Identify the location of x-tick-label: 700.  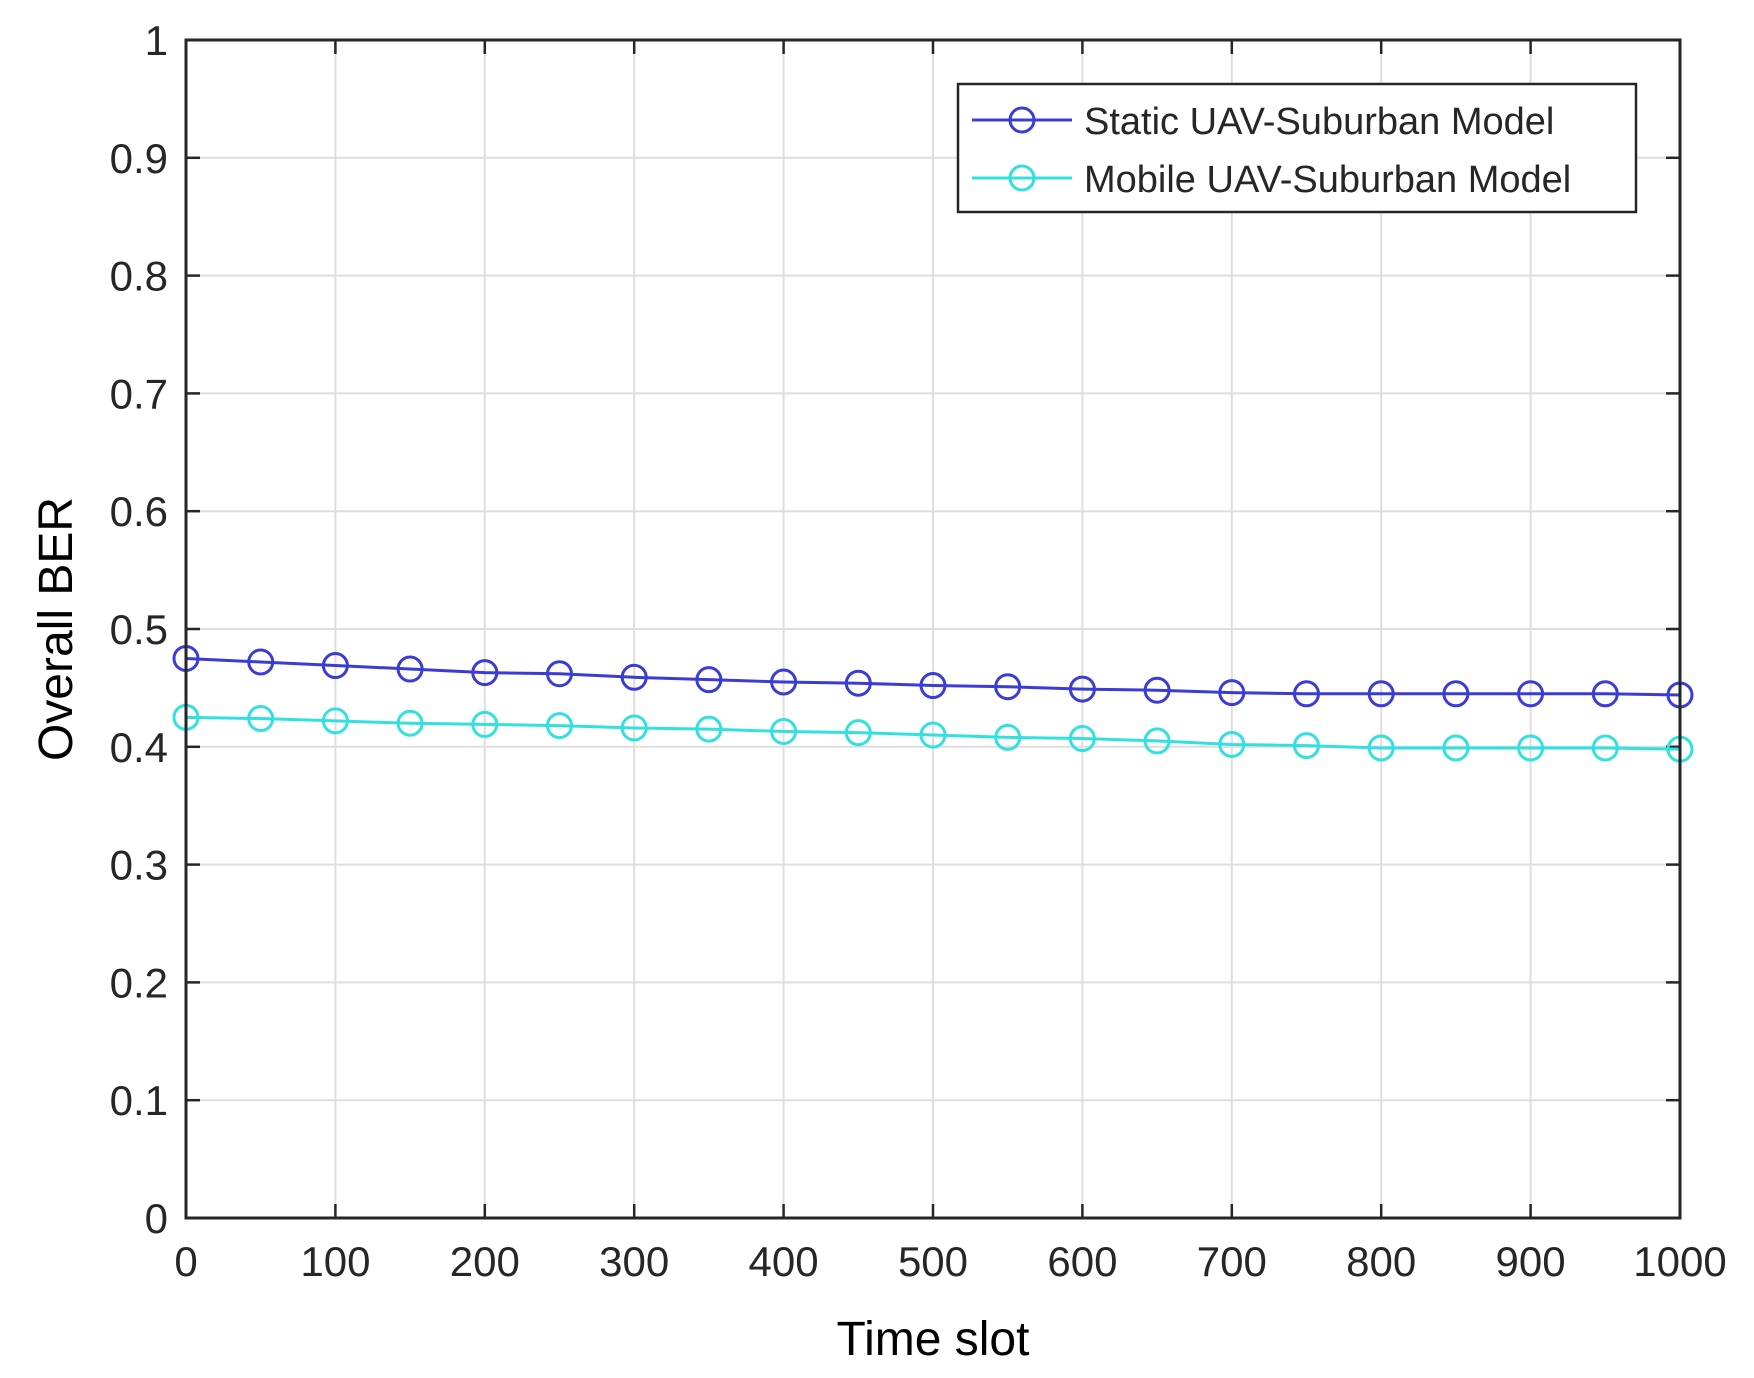
(1232, 1261).